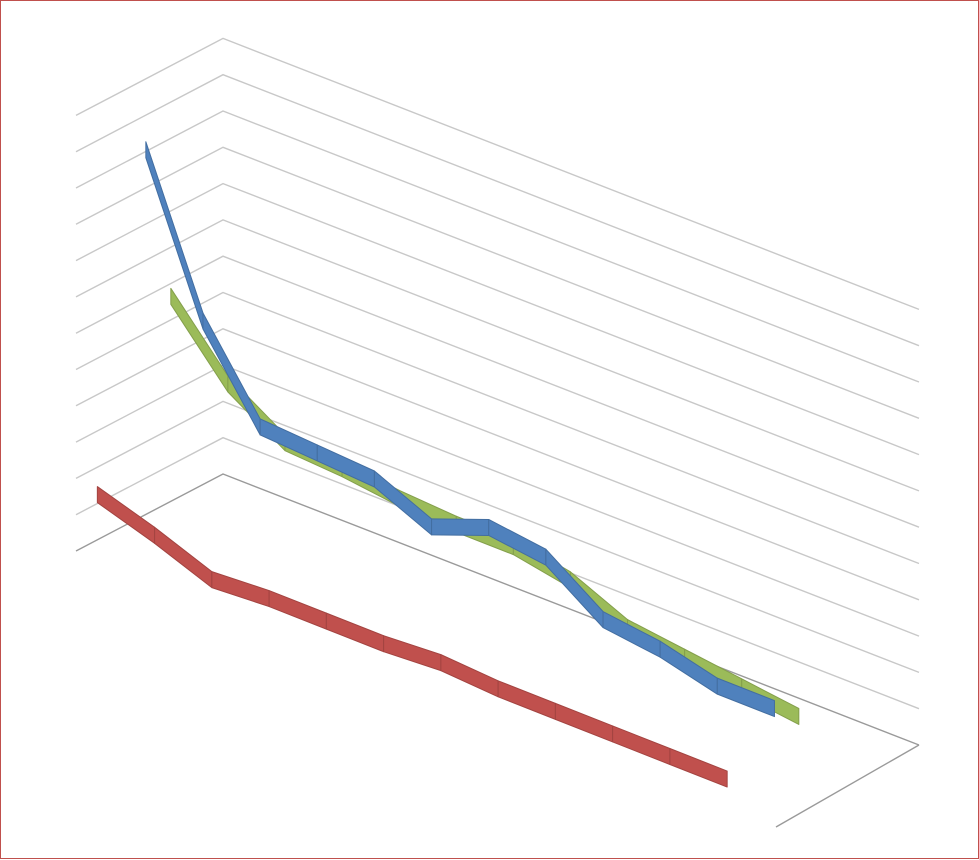  What do you see at coordinates (847, 786) in the screenshot?
I see `floor-front-edge` at bounding box center [847, 786].